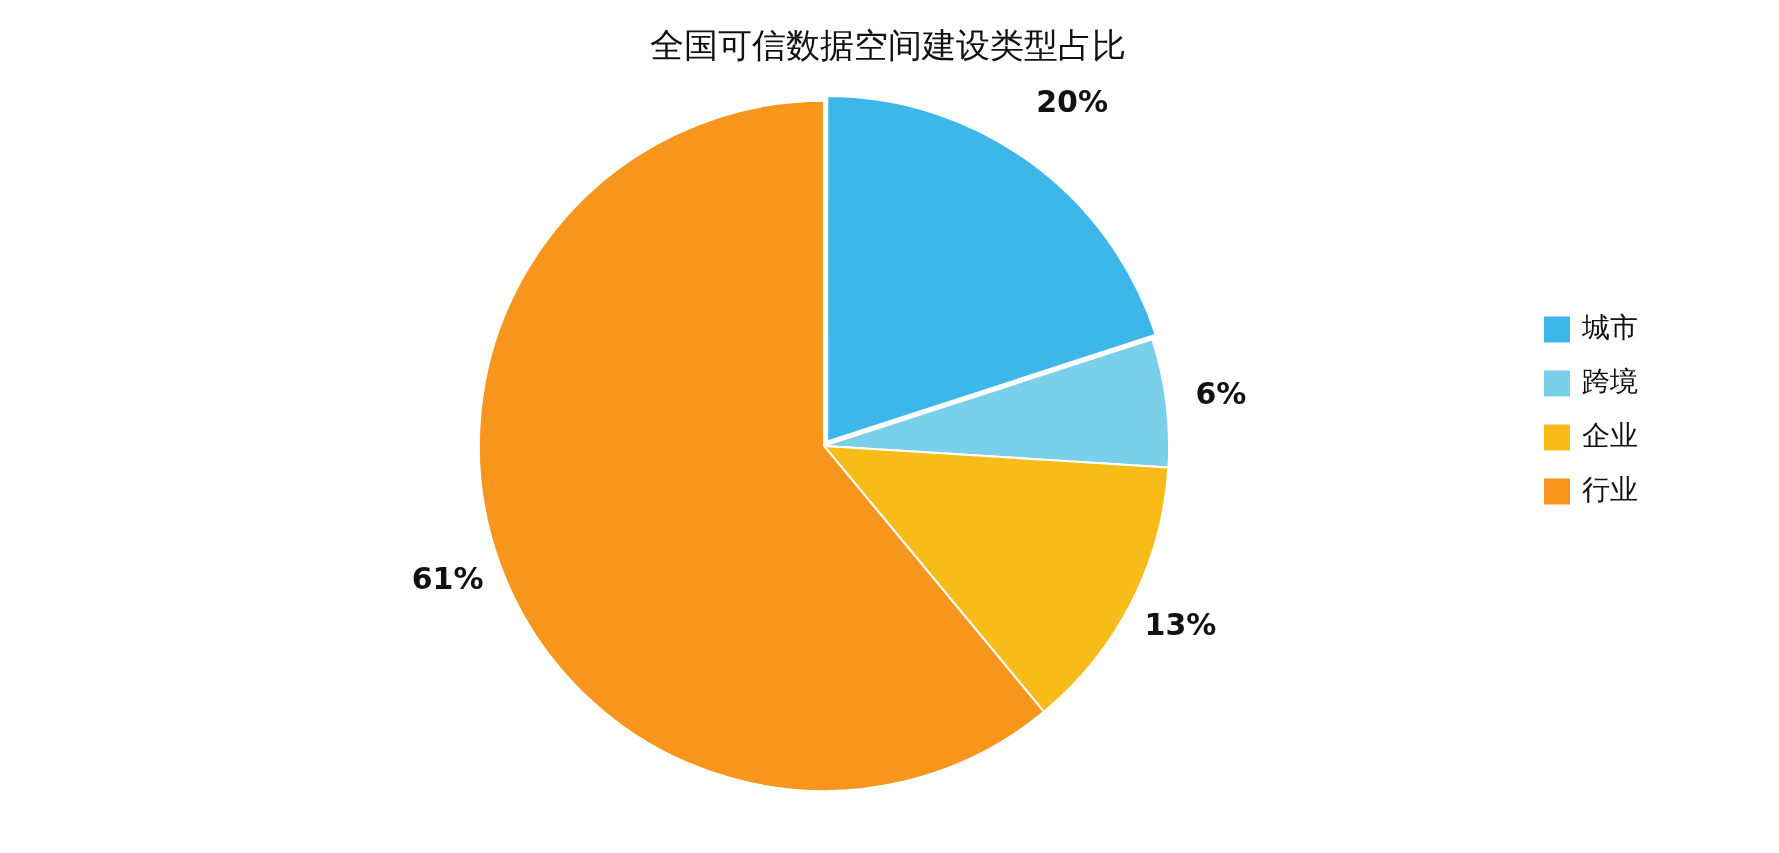 The image size is (1779, 853). What do you see at coordinates (1610, 489) in the screenshot?
I see `legend-label: 行业` at bounding box center [1610, 489].